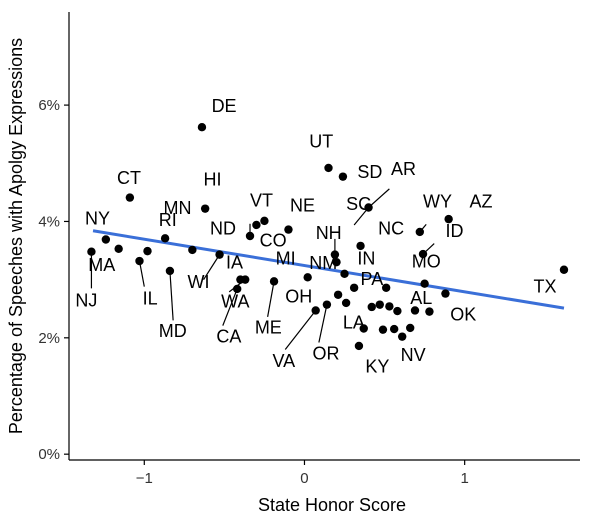  I want to click on point-label-wa: WA, so click(235, 302).